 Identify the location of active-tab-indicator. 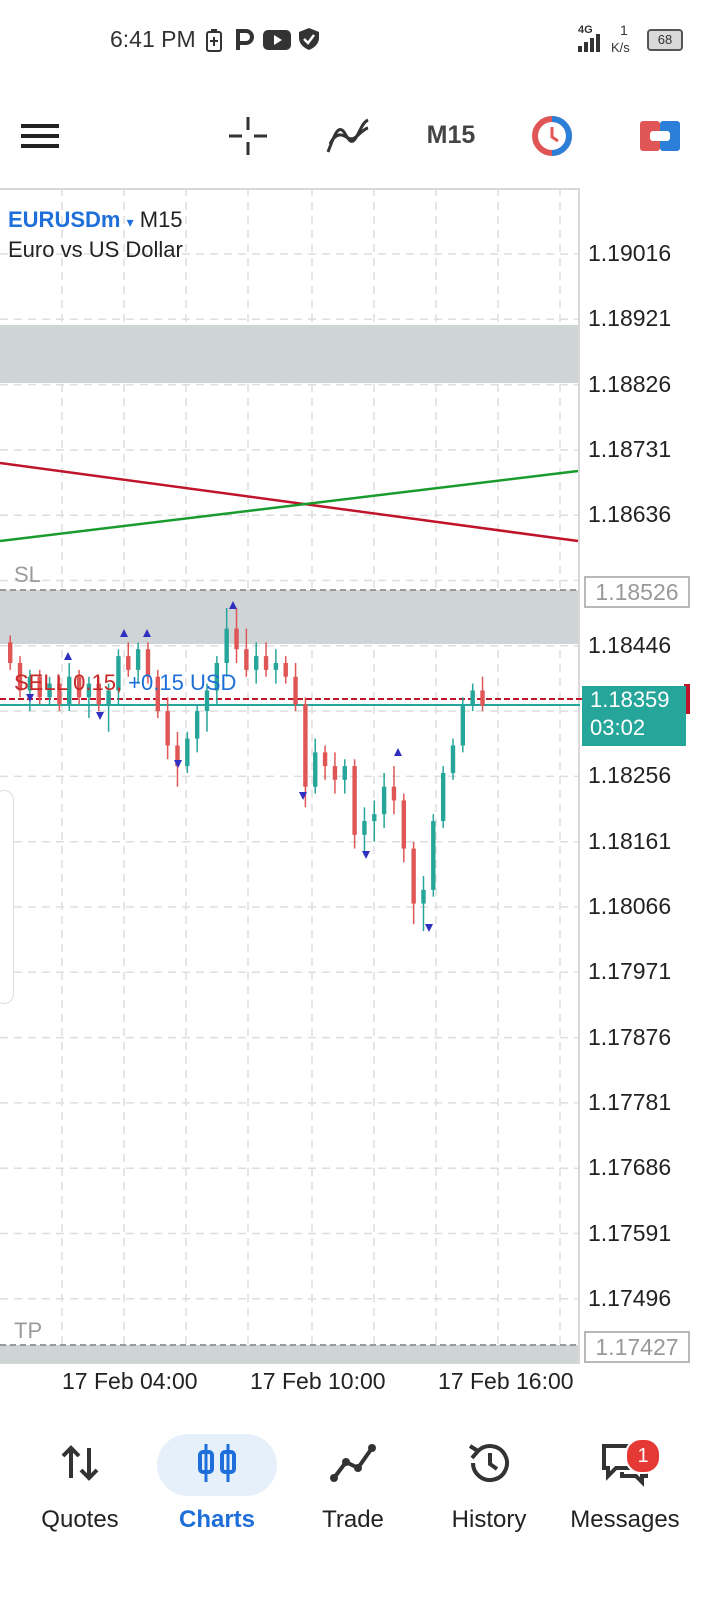
(217, 1465).